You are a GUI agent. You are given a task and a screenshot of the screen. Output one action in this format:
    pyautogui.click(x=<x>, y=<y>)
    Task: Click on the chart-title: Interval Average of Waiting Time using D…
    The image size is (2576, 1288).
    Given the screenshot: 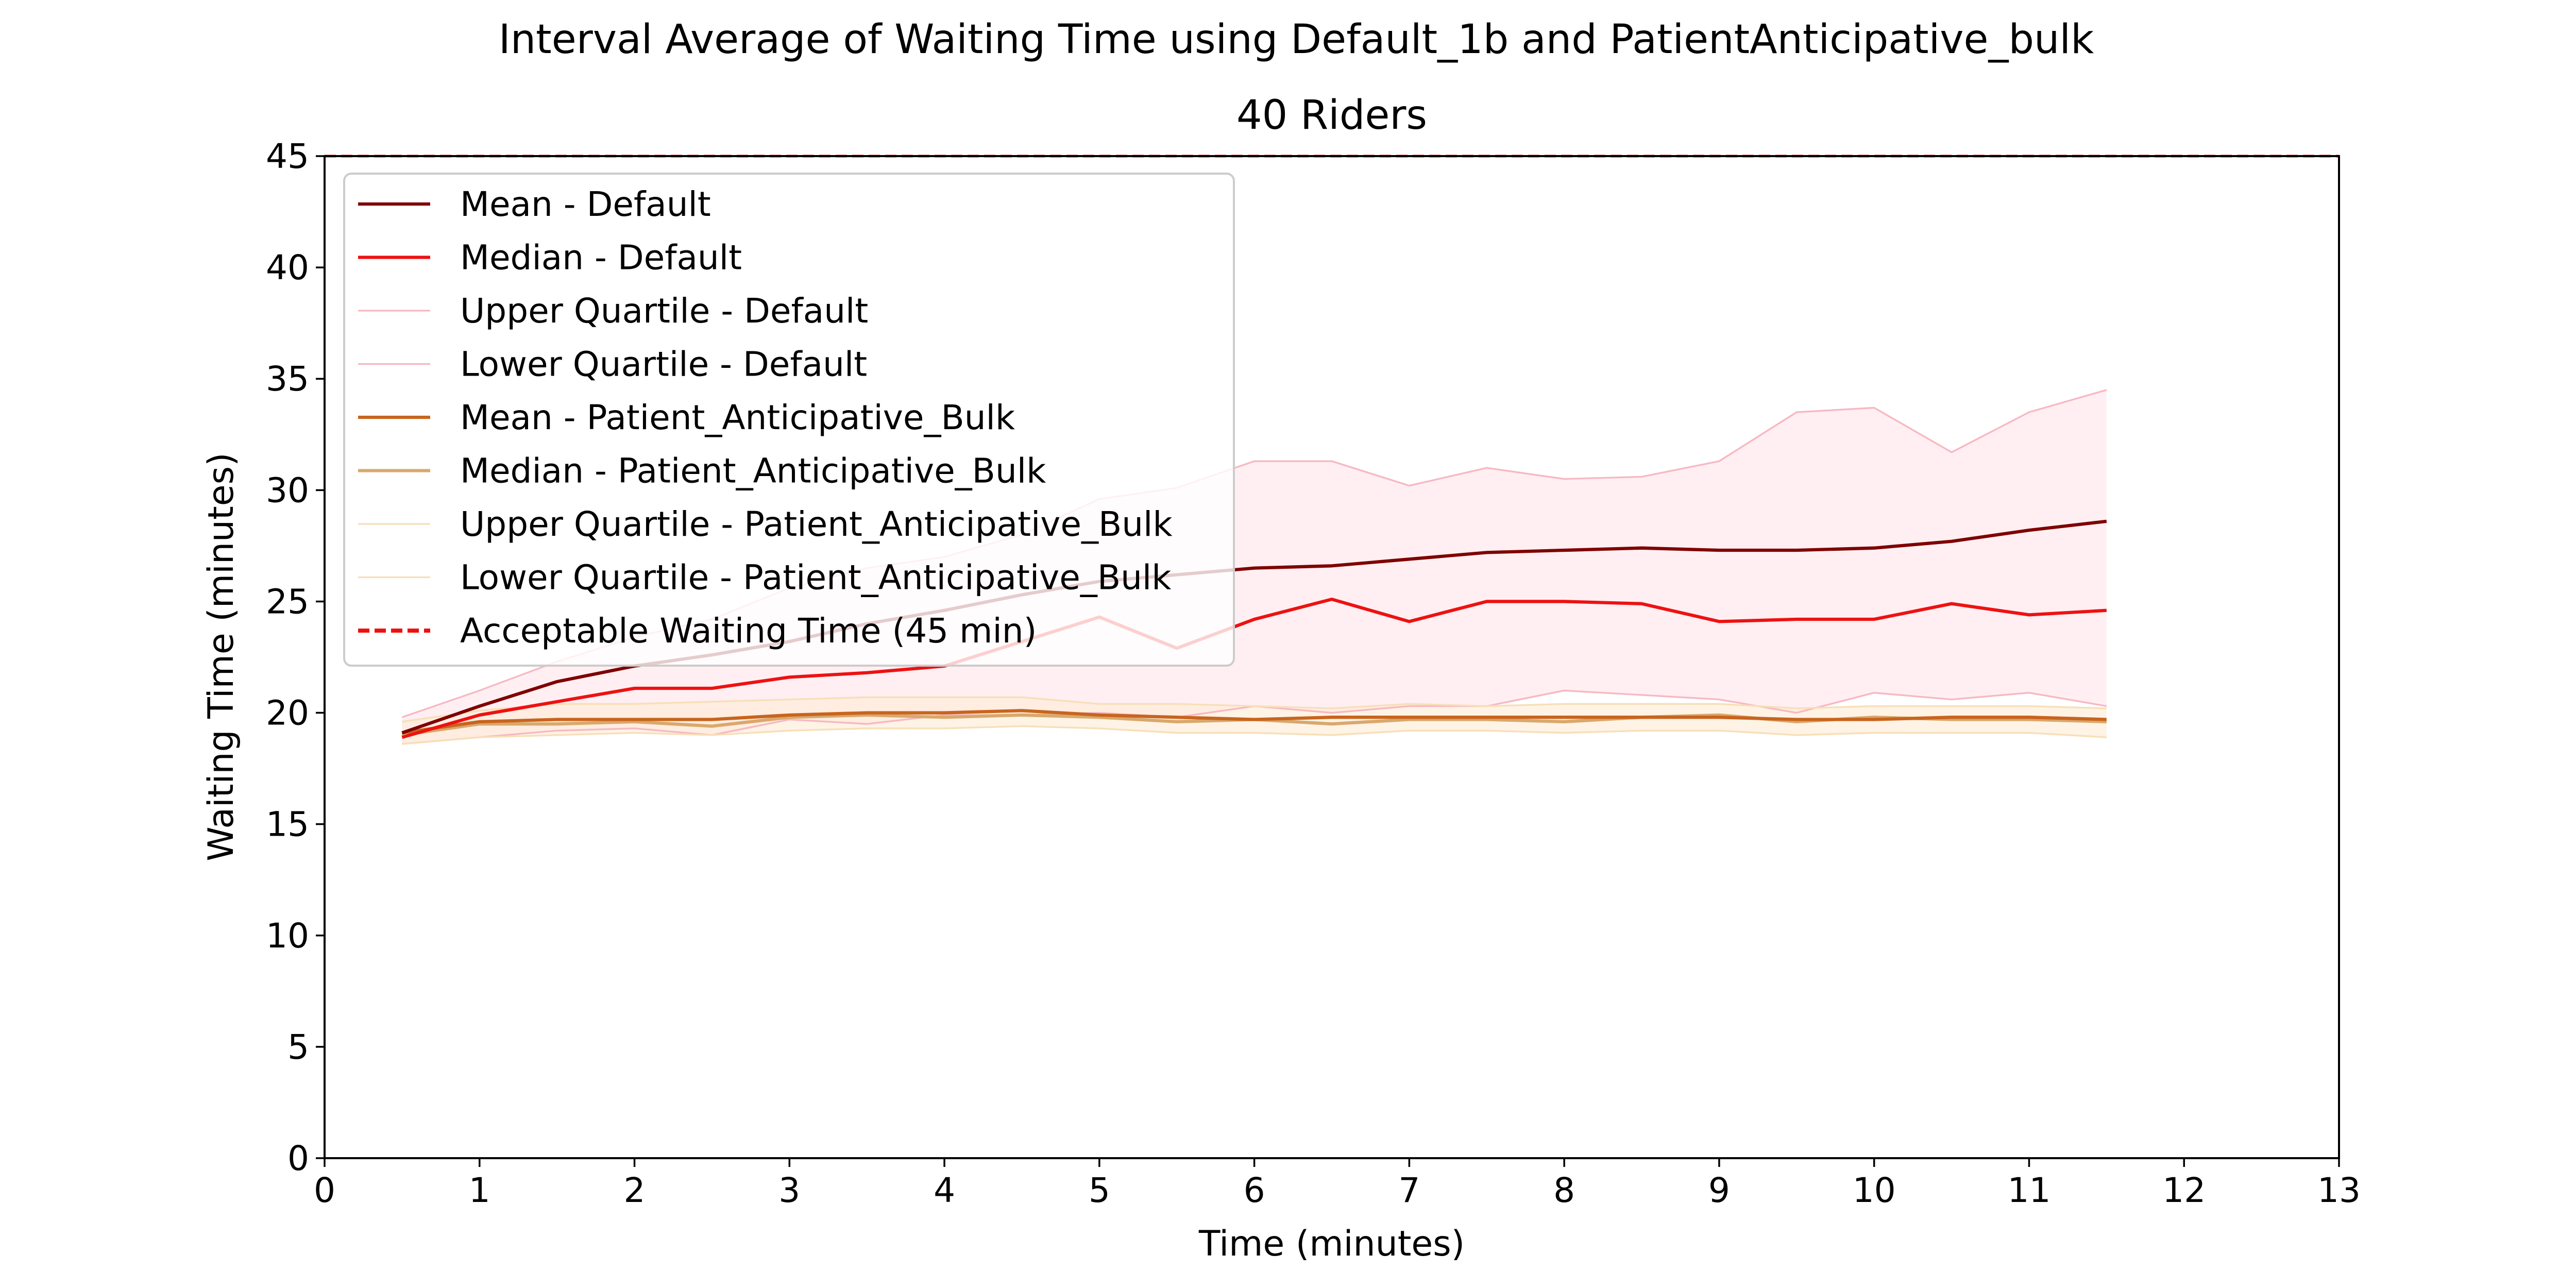 What is the action you would take?
    pyautogui.click(x=1296, y=39)
    